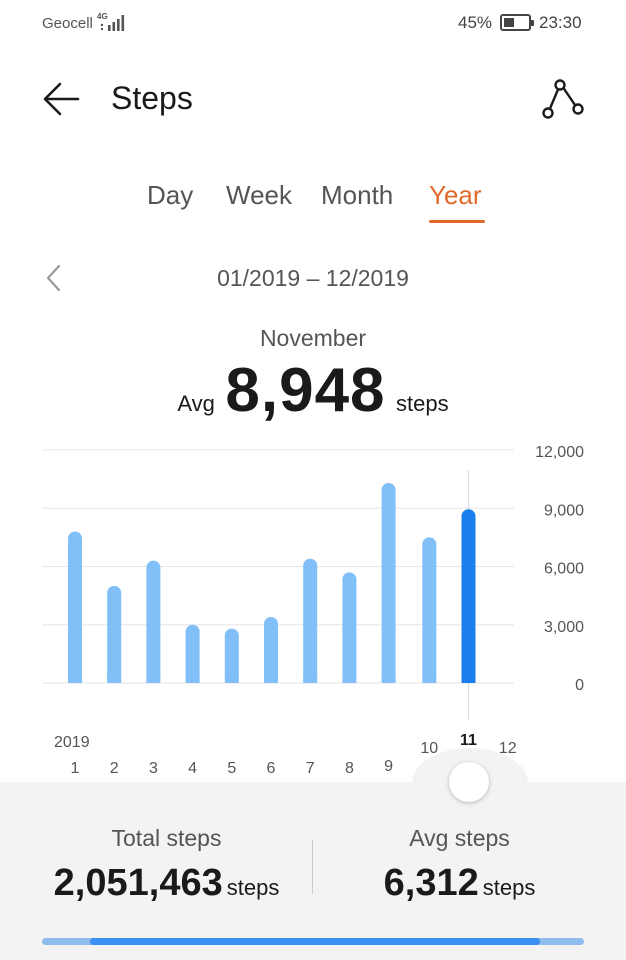  I want to click on date-range: 01/2019 – 12/2019, so click(313, 278).